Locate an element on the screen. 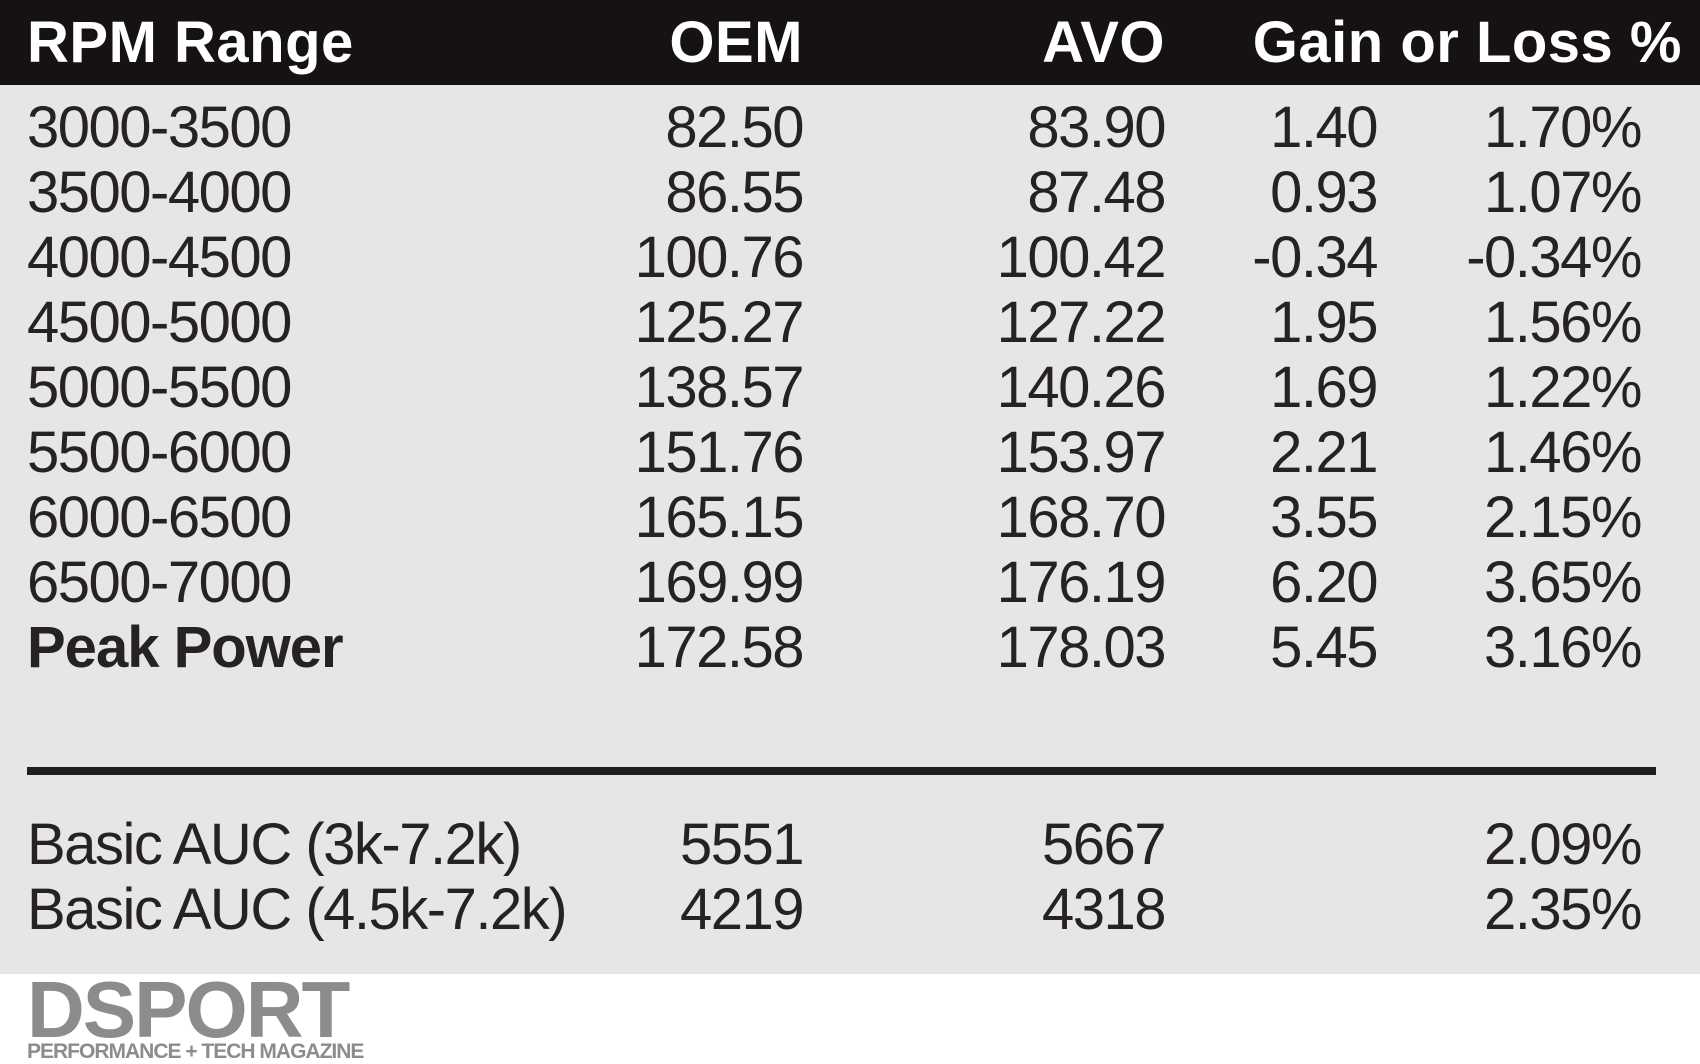 This screenshot has height=1064, width=1700. oem-cell: 138.57 is located at coordinates (719, 387).